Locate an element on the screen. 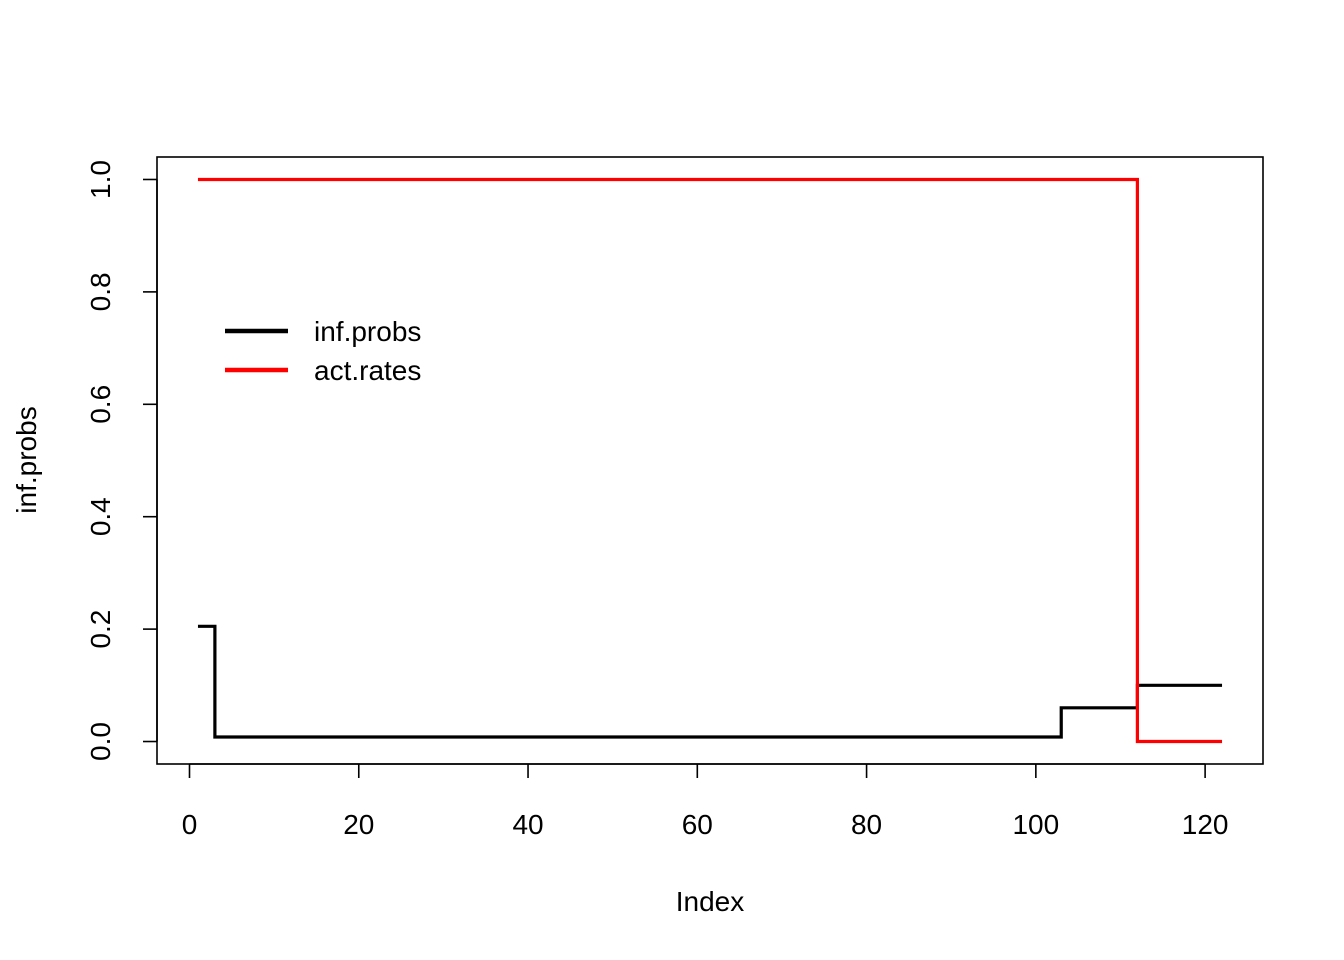  y-tick-label: 0.8 is located at coordinates (100, 291).